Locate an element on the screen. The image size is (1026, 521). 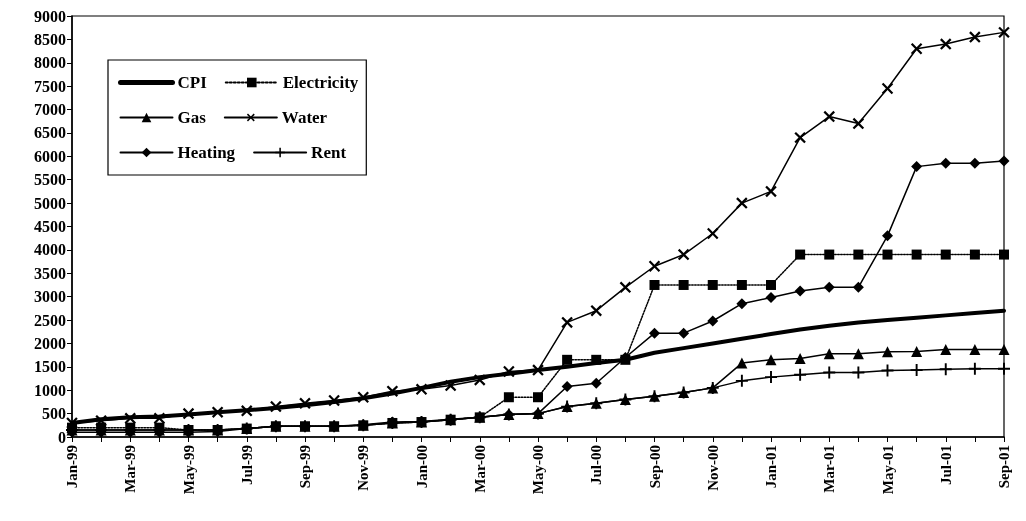
x-tick-label: Nov-00 is located at coordinates (712, 468).